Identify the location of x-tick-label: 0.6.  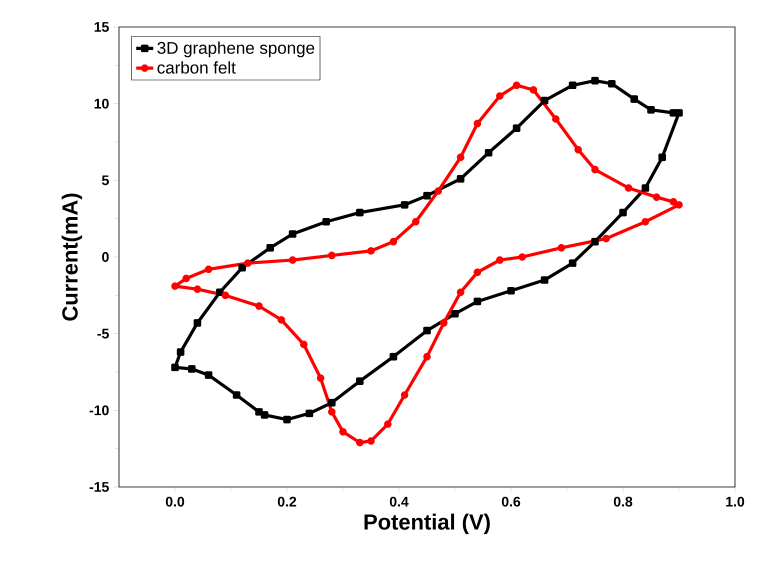
(511, 501).